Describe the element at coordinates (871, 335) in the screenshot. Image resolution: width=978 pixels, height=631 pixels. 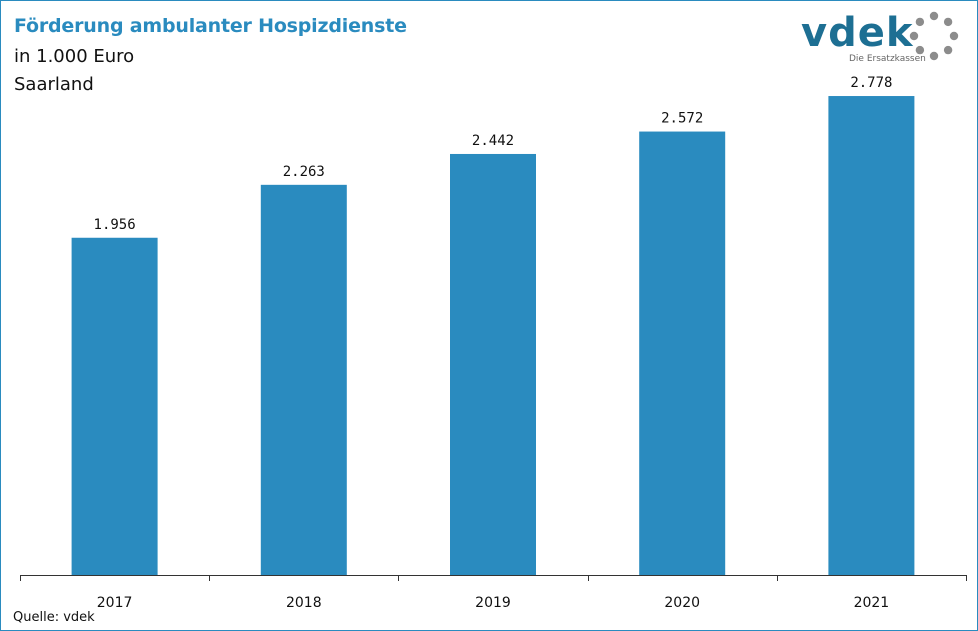
I see `bar-2021` at that location.